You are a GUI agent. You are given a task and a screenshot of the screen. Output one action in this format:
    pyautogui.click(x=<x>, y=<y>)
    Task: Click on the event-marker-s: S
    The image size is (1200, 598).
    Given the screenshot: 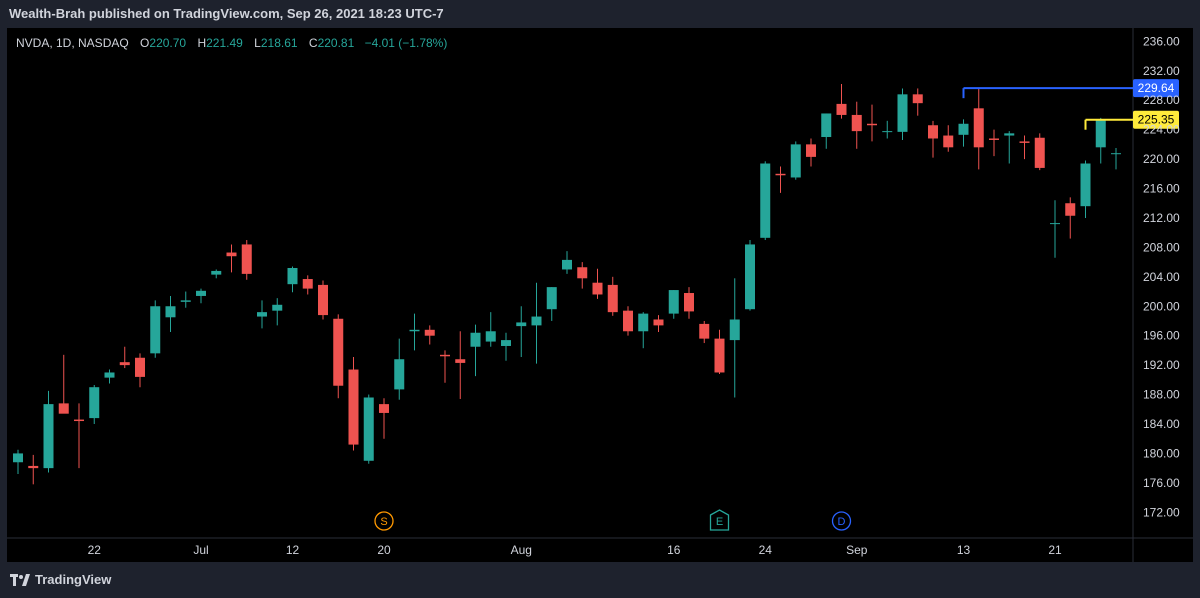 What is the action you would take?
    pyautogui.click(x=384, y=521)
    